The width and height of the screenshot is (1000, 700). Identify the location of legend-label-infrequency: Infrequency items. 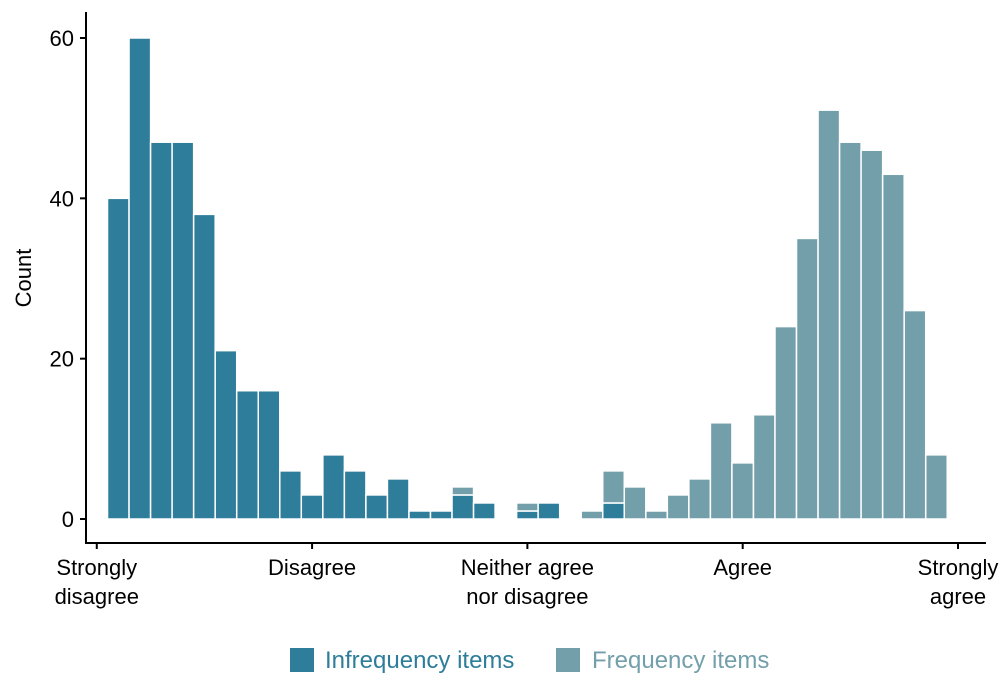
(419, 660).